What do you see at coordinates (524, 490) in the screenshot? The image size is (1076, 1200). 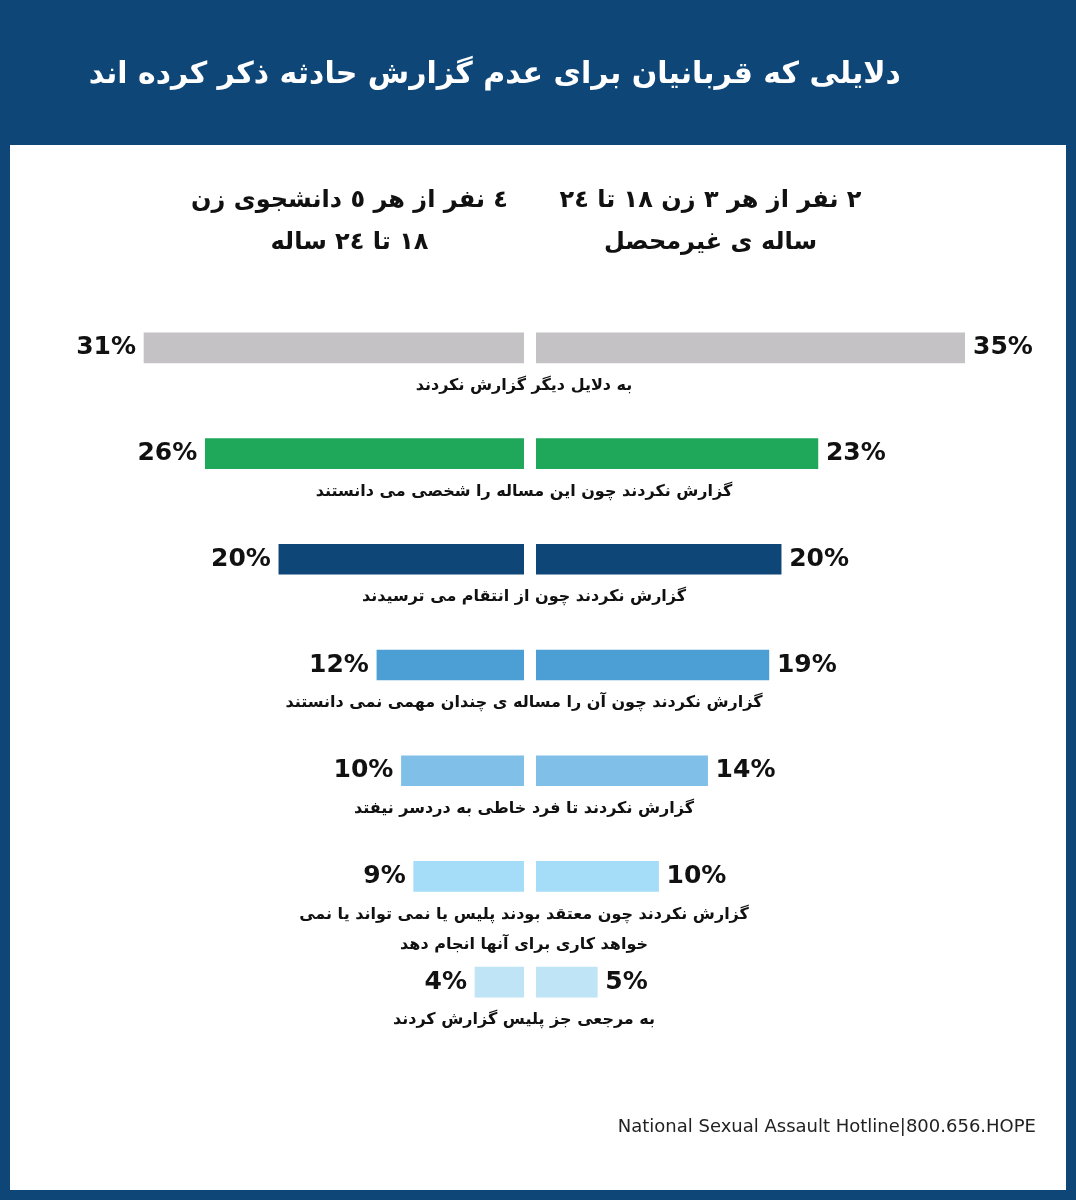 I see `category-label: گزارش نکردند چون این مساله را شخصی می دانستند` at bounding box center [524, 490].